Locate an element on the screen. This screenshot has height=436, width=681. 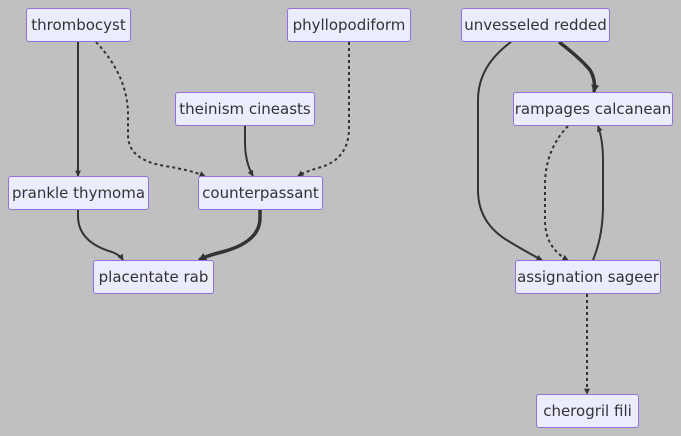
edge-counterpassant-placentate is located at coordinates (230, 236).